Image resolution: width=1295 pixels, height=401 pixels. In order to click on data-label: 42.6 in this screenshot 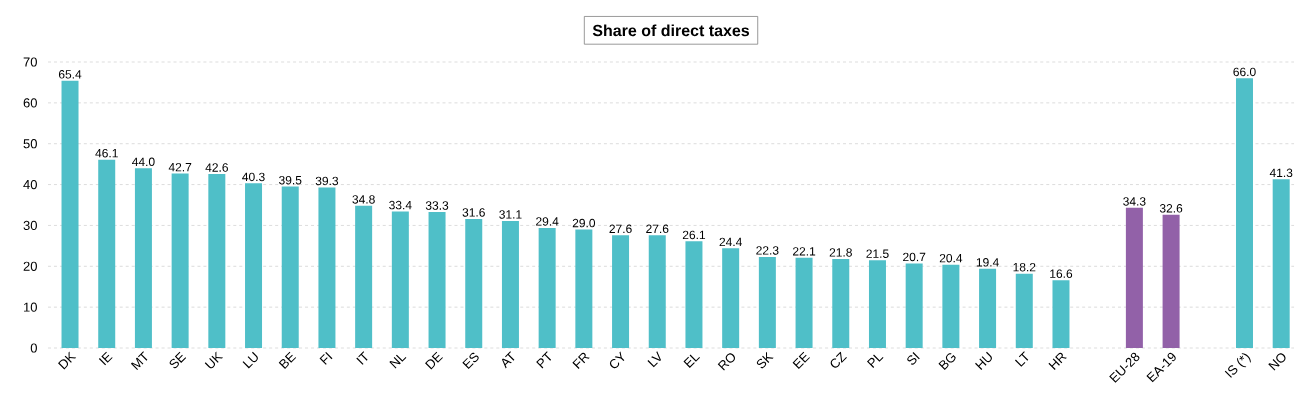, I will do `click(216, 167)`.